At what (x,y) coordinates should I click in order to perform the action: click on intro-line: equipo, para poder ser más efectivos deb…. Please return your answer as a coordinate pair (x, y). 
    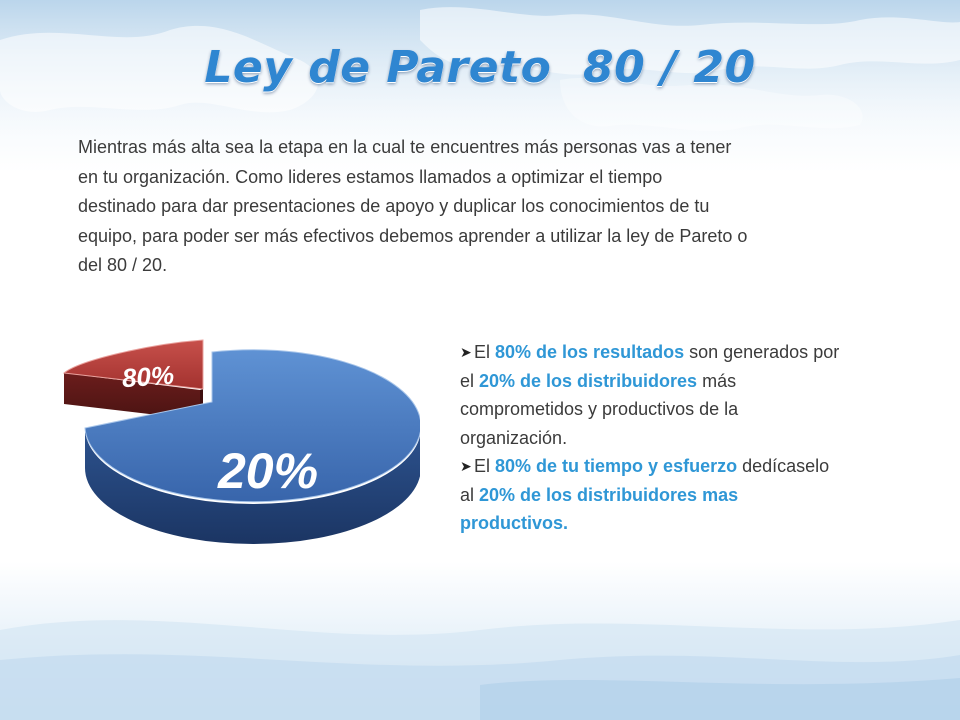
    Looking at the image, I should click on (413, 235).